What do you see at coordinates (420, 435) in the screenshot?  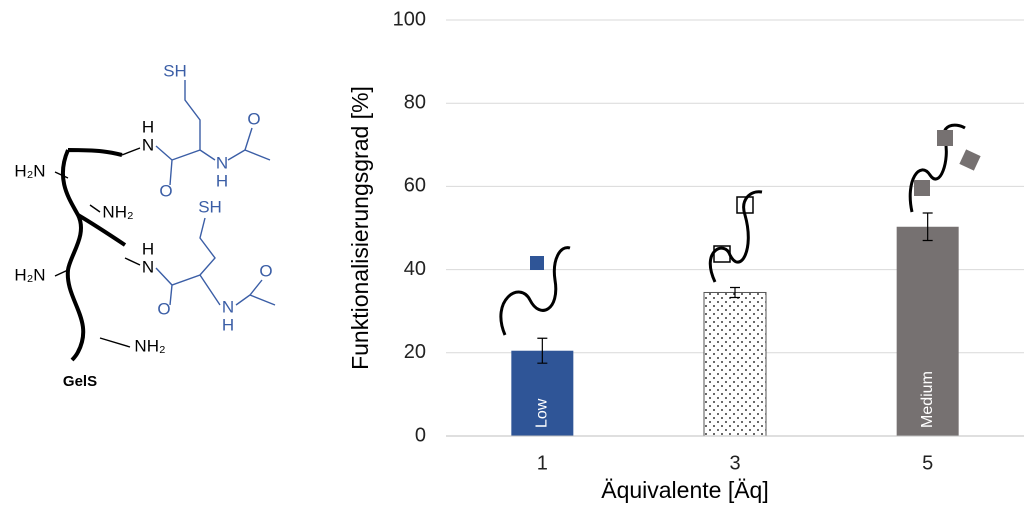 I see `y-tick-label: 0` at bounding box center [420, 435].